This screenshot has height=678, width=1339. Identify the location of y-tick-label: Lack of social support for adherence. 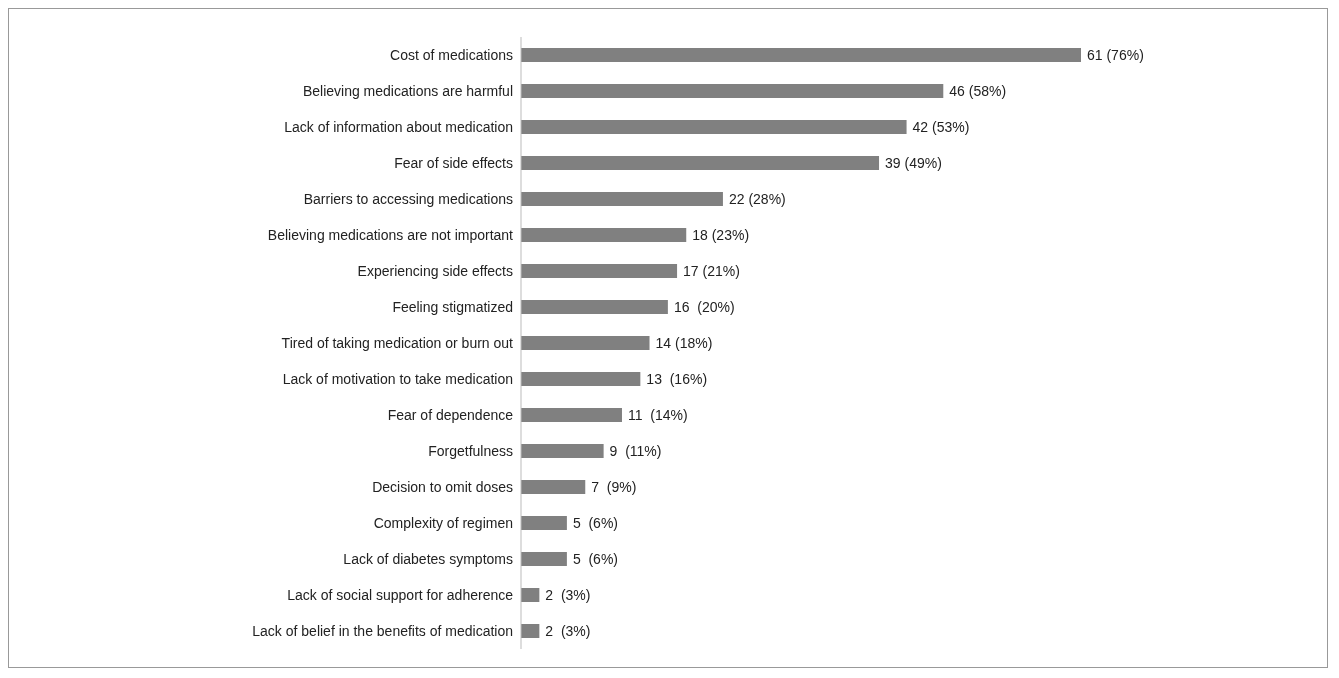
(400, 594).